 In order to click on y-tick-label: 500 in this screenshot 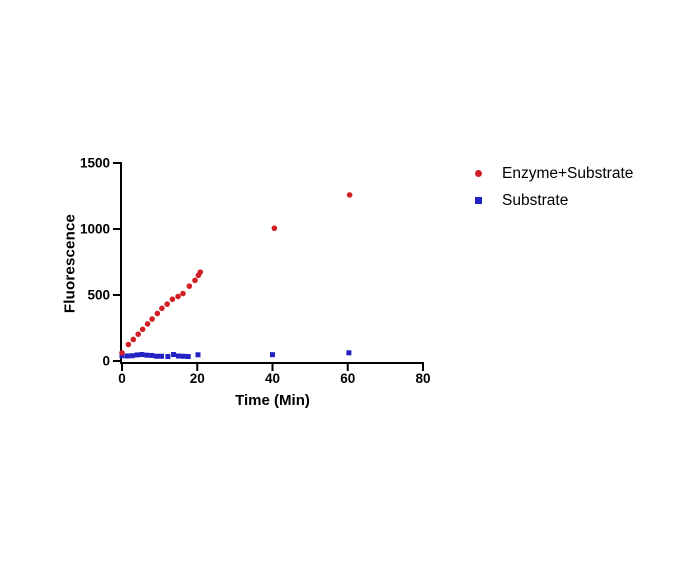, I will do `click(98, 295)`.